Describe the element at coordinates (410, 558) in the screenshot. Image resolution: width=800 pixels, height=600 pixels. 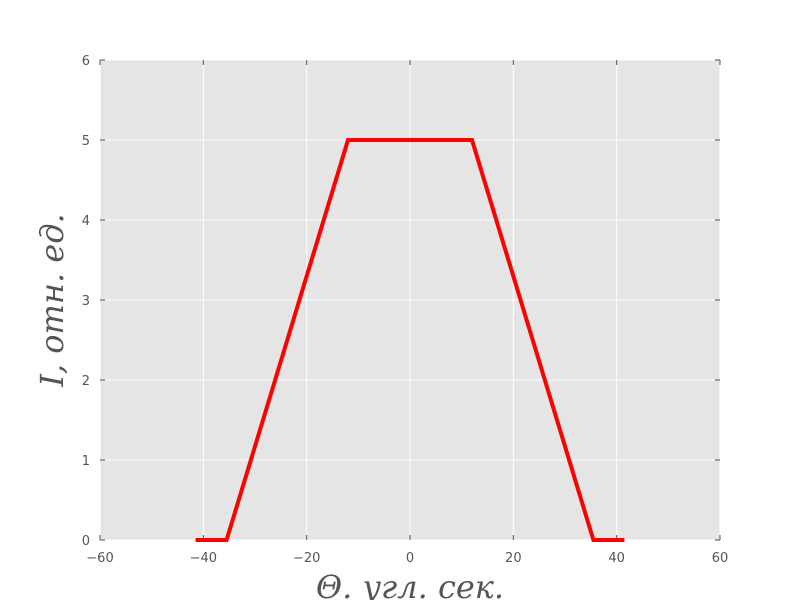
I see `x-tick-label: 0` at that location.